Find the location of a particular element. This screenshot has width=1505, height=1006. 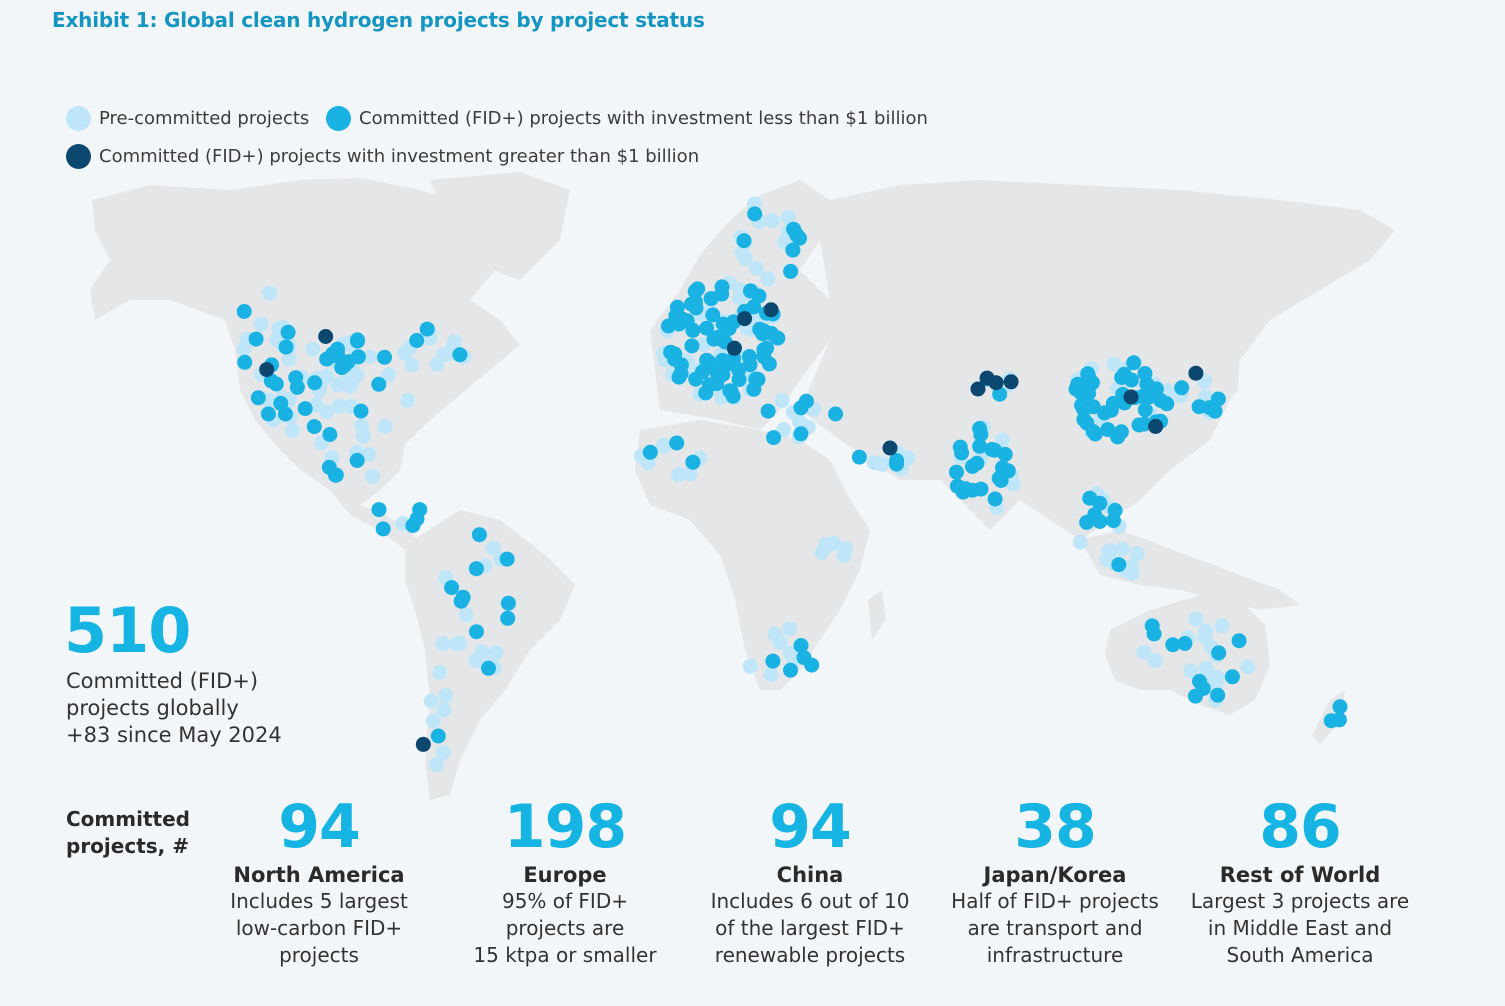

region-desc-line: South America is located at coordinates (1300, 955).